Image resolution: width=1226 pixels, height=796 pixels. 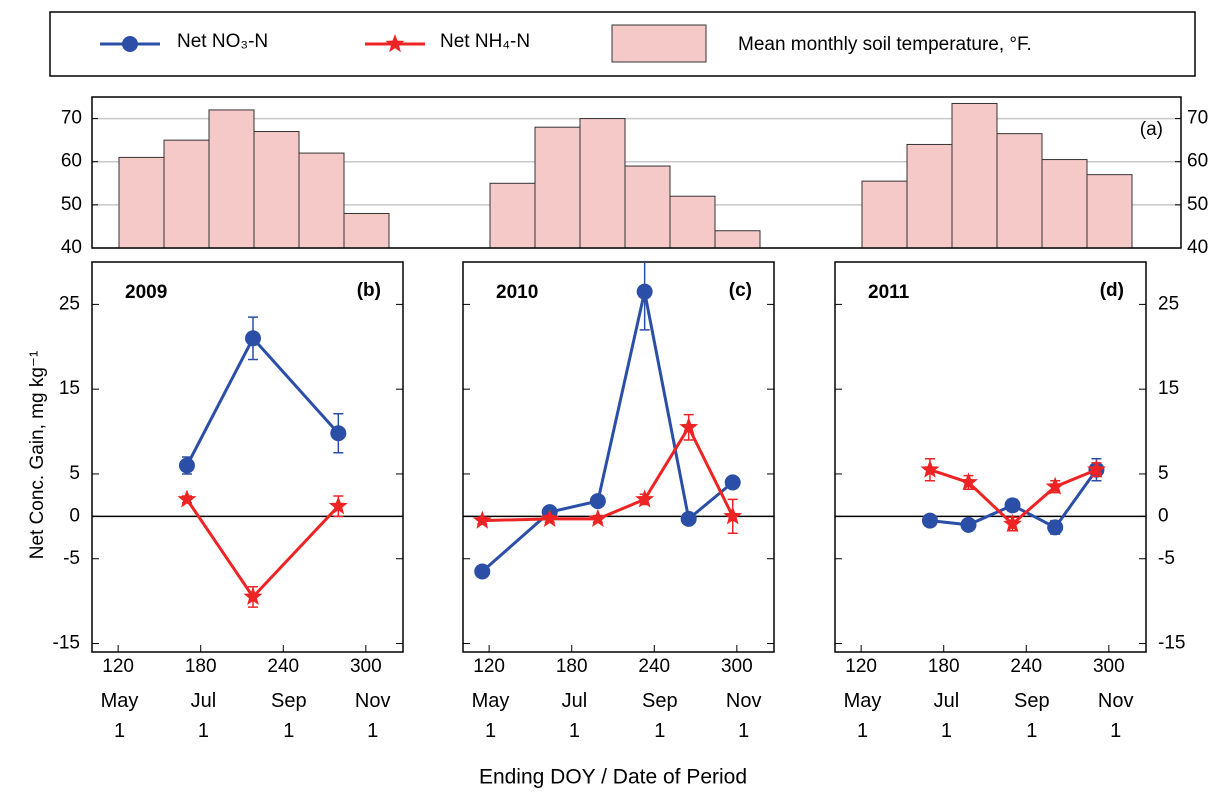 What do you see at coordinates (37, 455) in the screenshot?
I see `y-axis-label: Net Conc. Gain, mg kg⁻¹` at bounding box center [37, 455].